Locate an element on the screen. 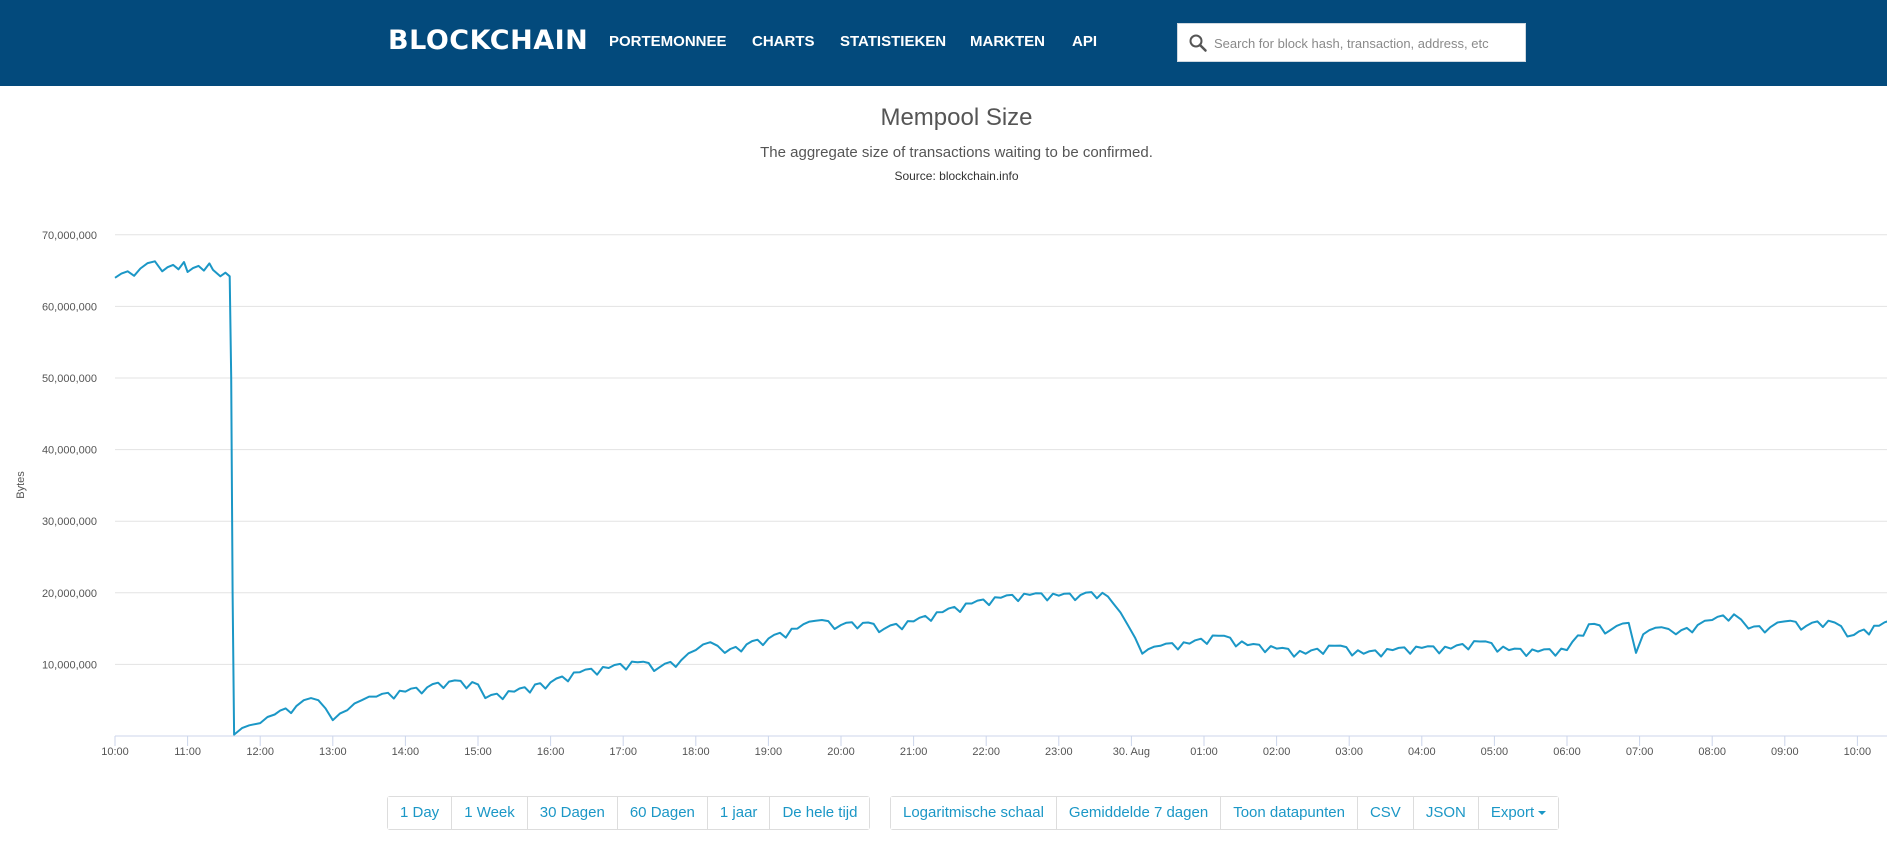 The height and width of the screenshot is (846, 1887). x-tick-label: 19:00 is located at coordinates (769, 752).